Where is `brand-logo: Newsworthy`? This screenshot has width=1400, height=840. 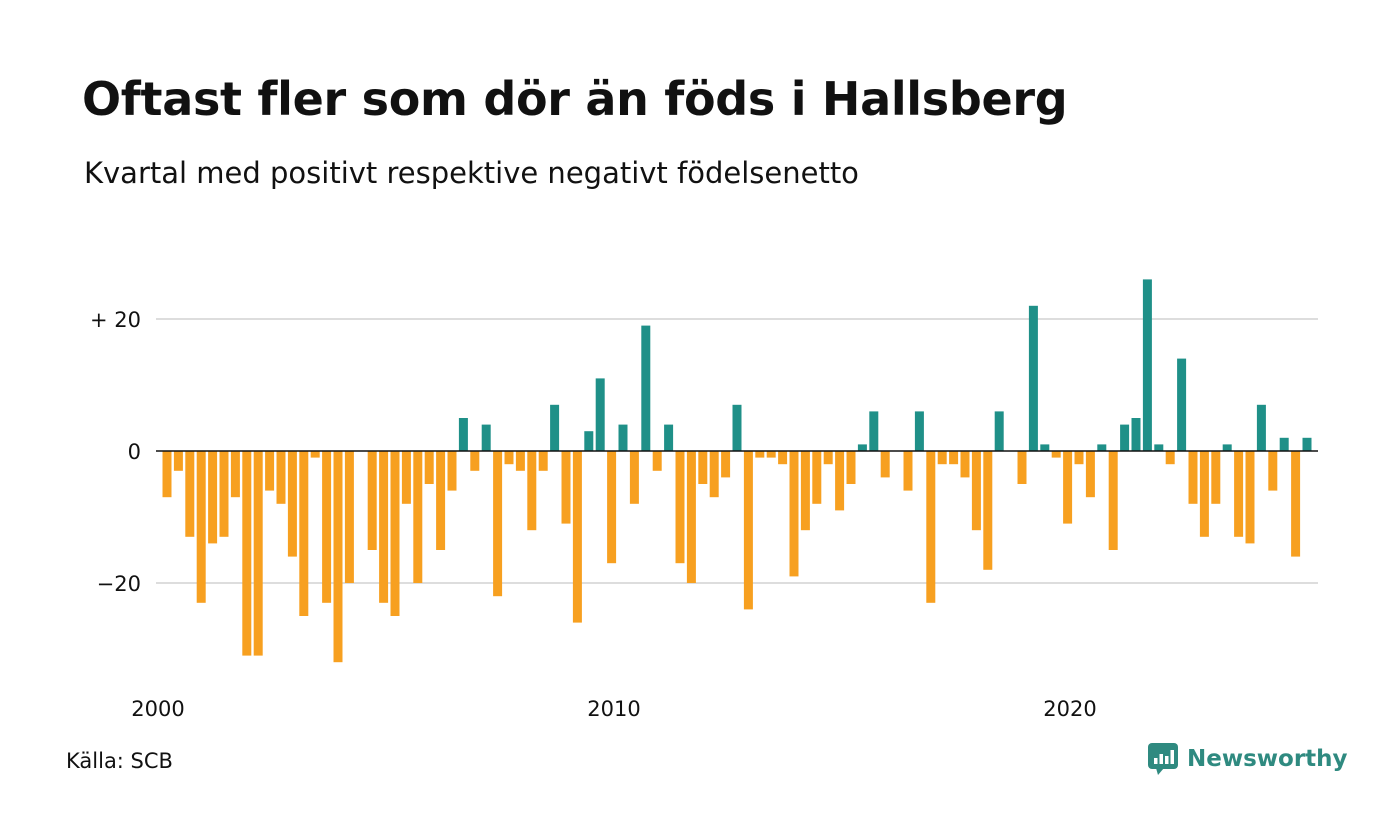 brand-logo: Newsworthy is located at coordinates (1247, 759).